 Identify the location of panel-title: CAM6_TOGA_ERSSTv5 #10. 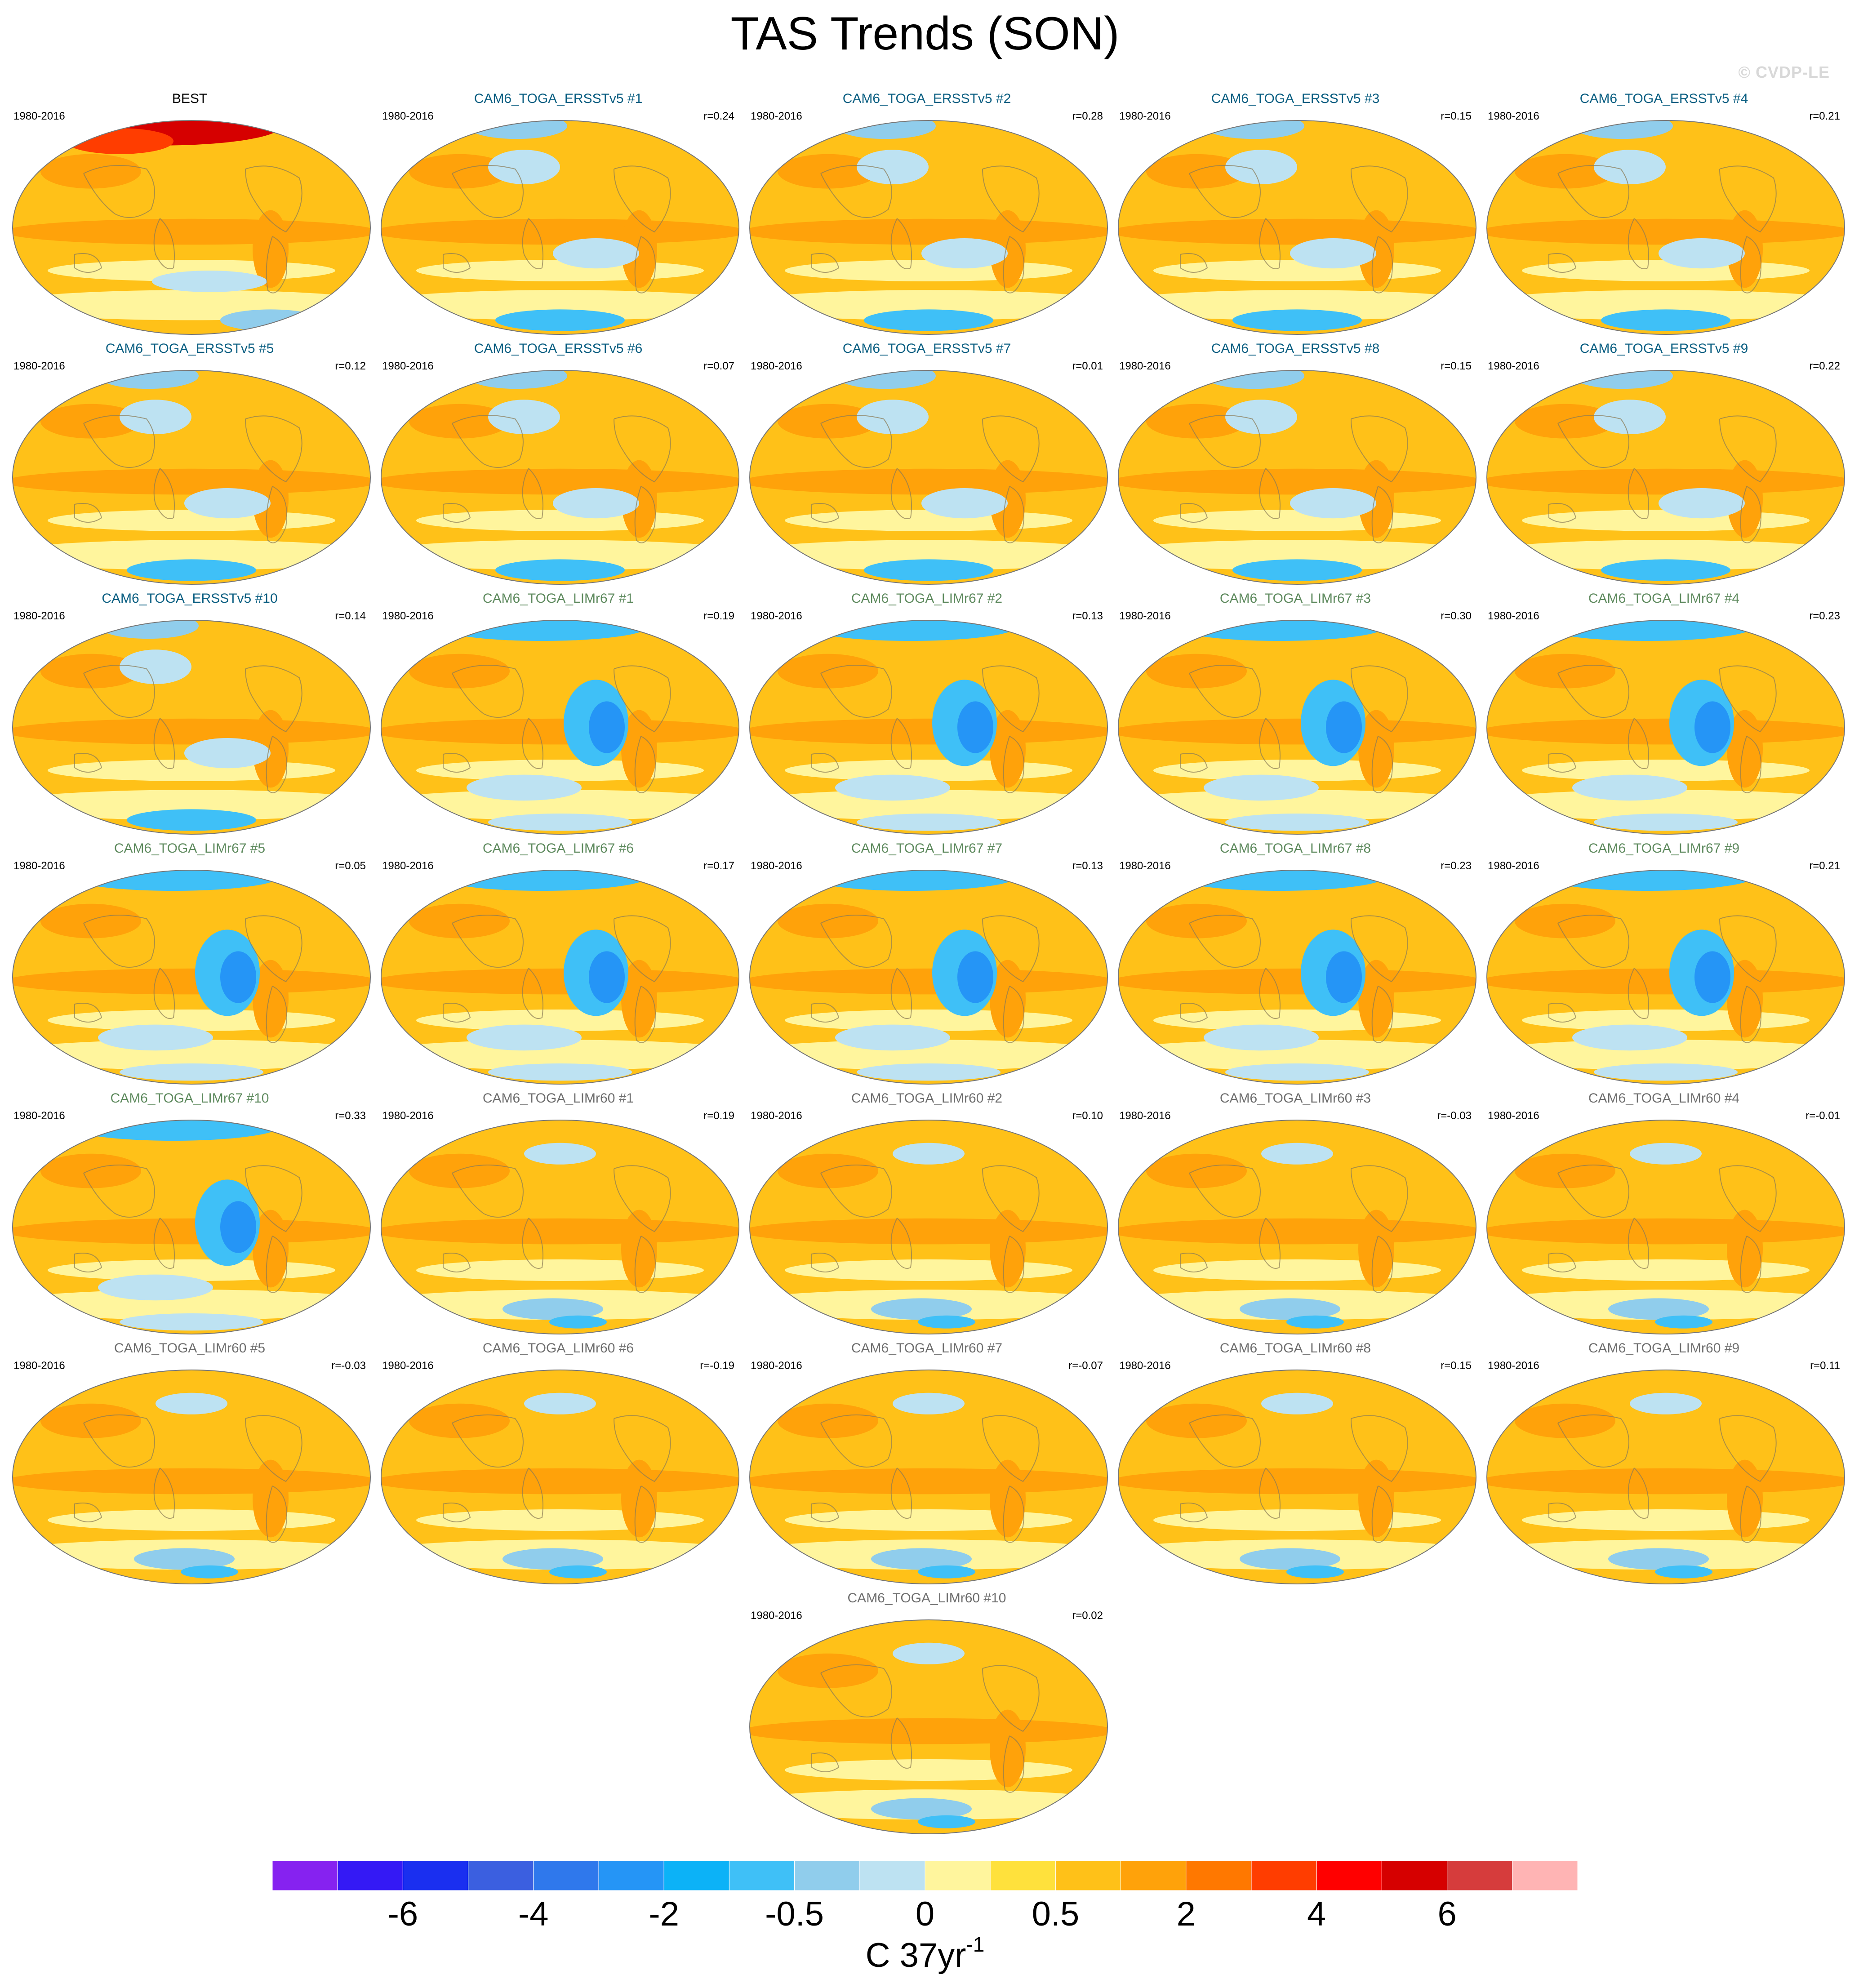
(190, 598).